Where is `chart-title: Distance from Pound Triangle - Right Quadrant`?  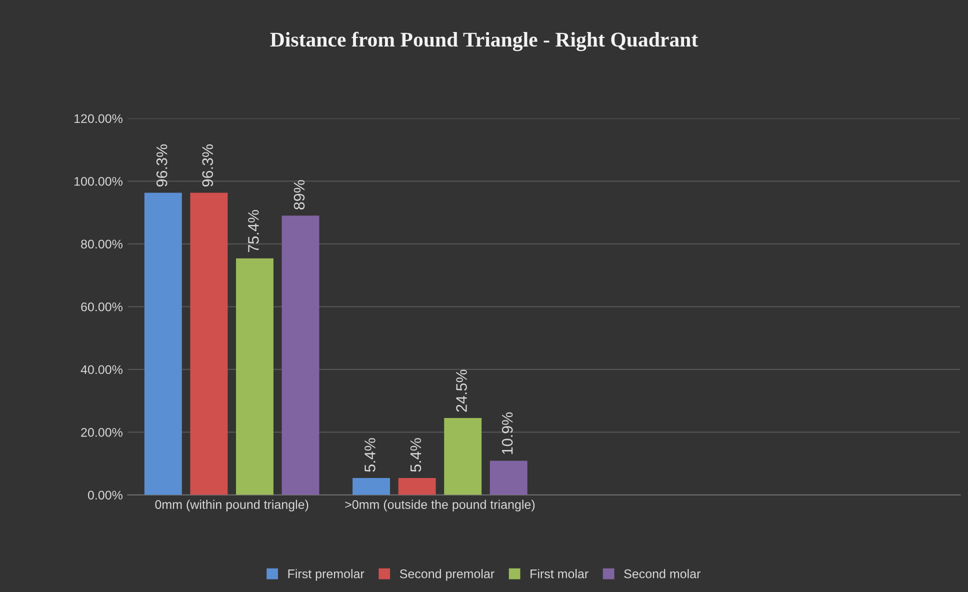 chart-title: Distance from Pound Triangle - Right Quadrant is located at coordinates (484, 42).